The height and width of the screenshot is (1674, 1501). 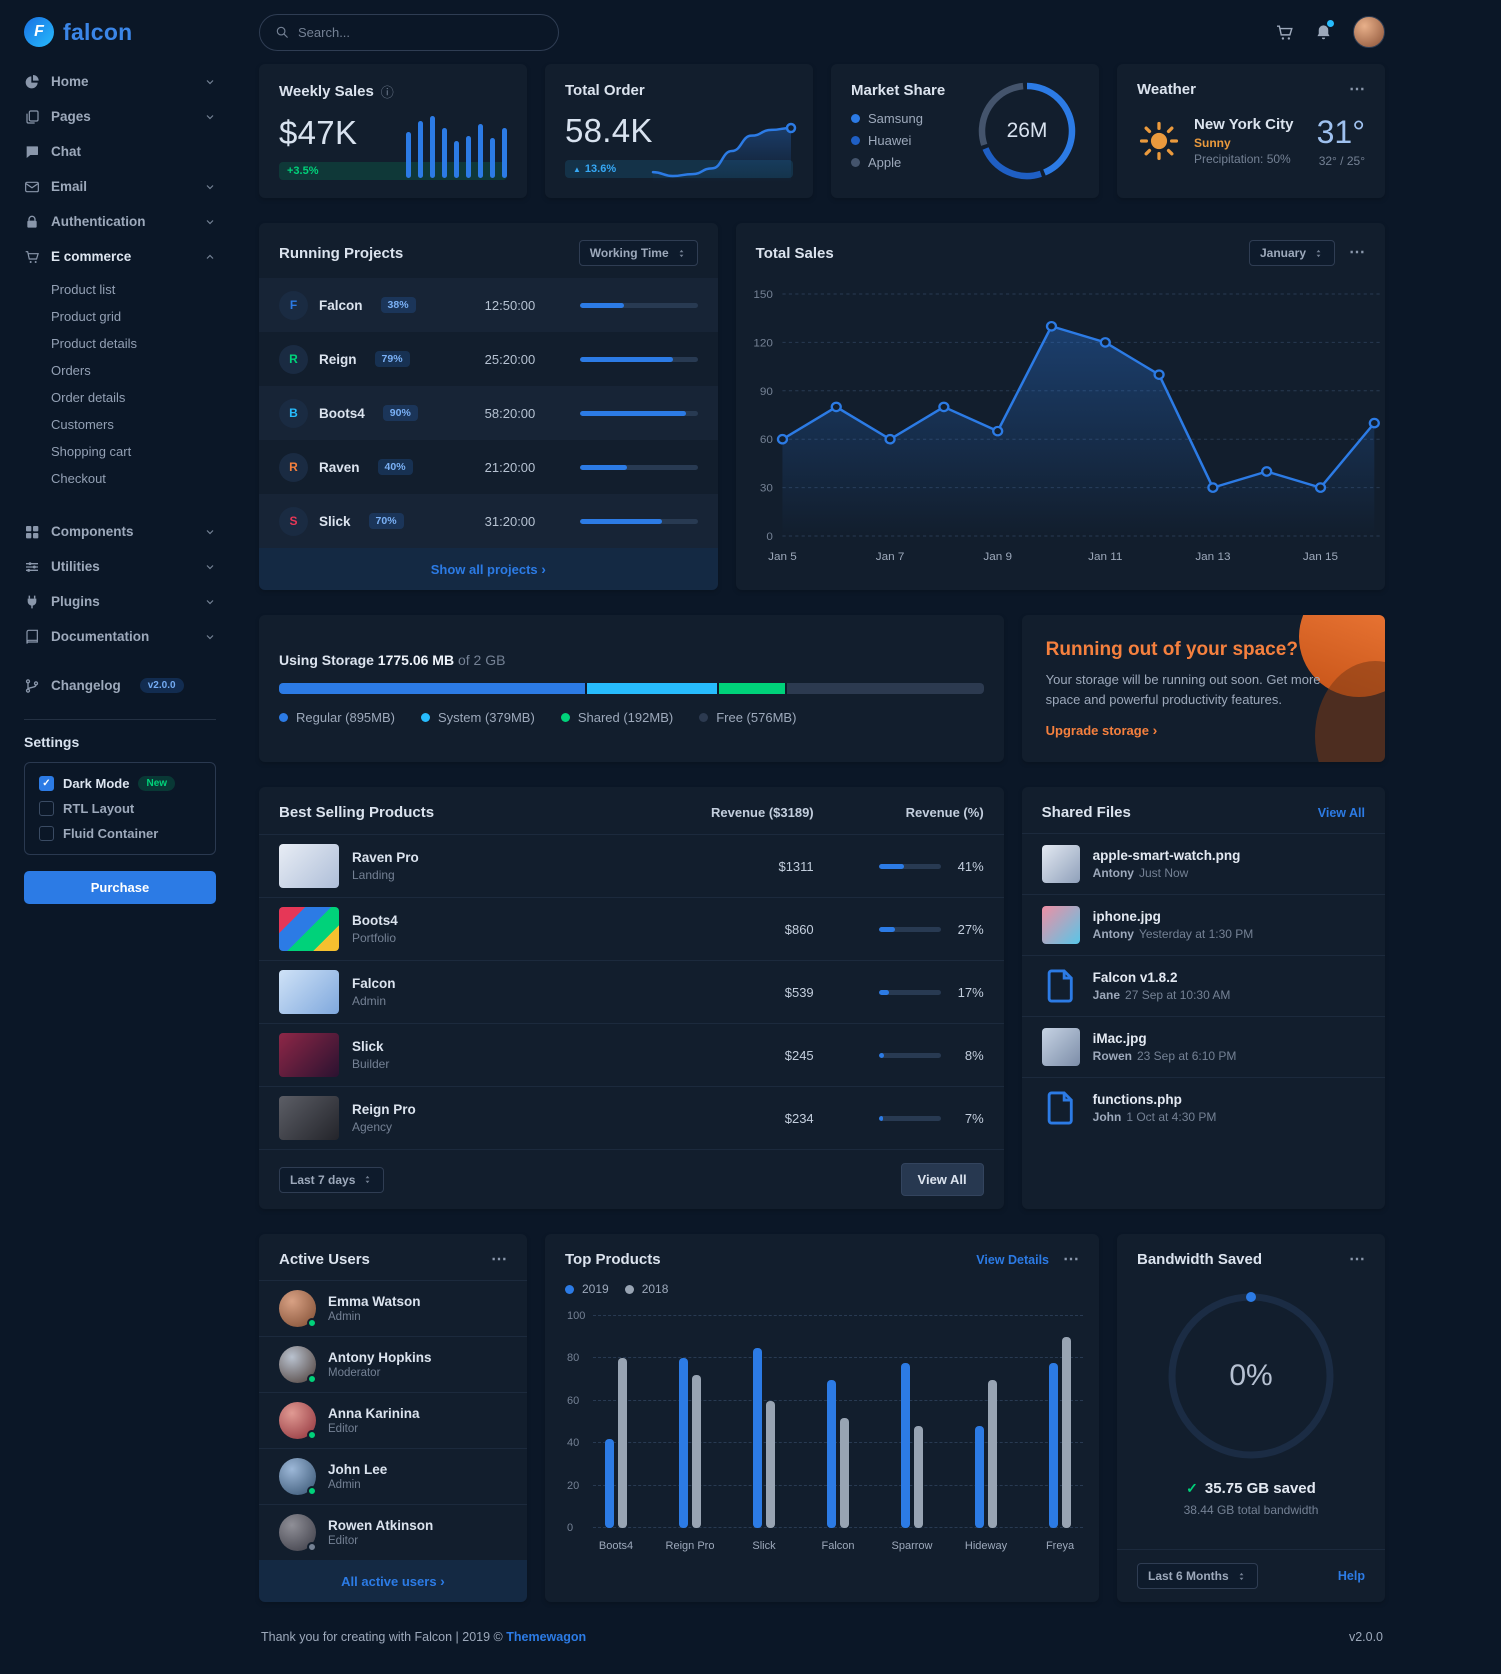 I want to click on chevron-down-icon, so click(x=210, y=82).